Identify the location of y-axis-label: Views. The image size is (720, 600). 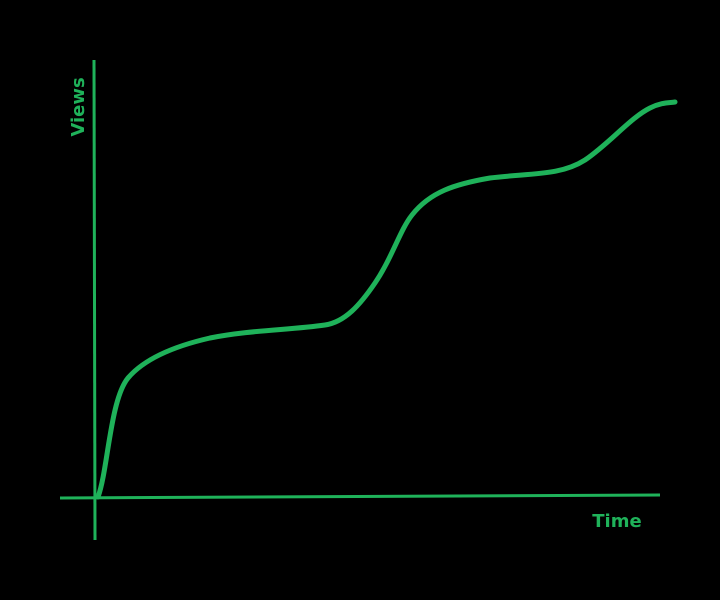
(78, 106).